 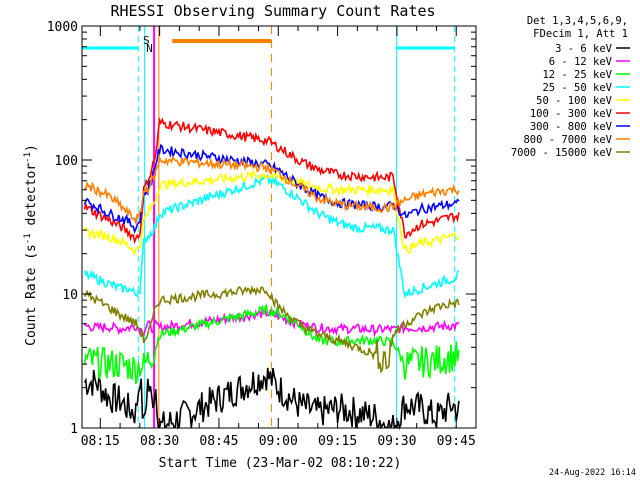 What do you see at coordinates (396, 441) in the screenshot?
I see `x-tick-label-5: 09:30` at bounding box center [396, 441].